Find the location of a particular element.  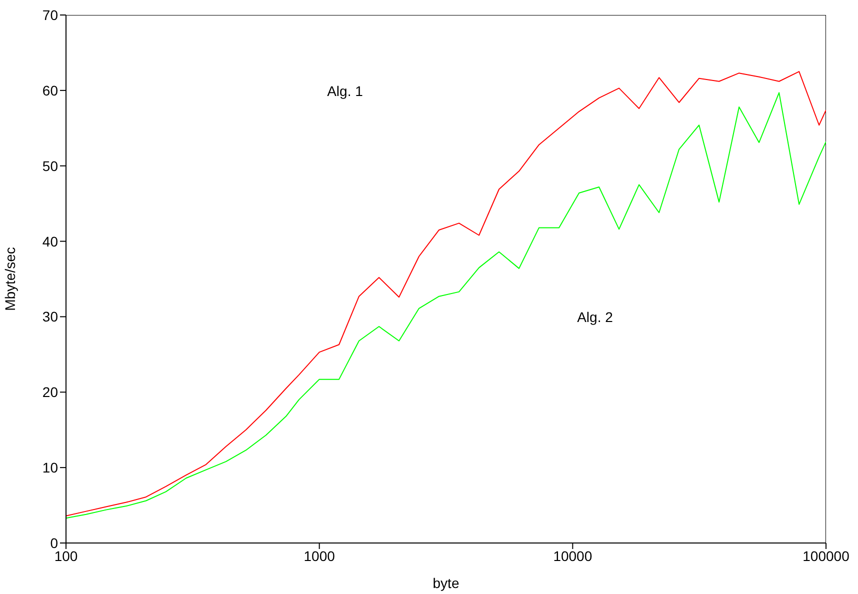

y-tick-label: 50 is located at coordinates (50, 166).